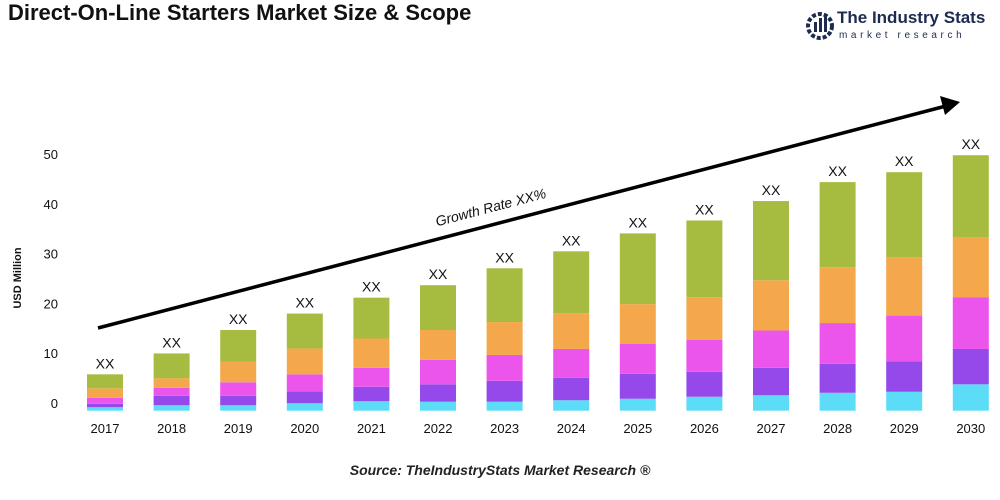 This screenshot has height=500, width=1000. Describe the element at coordinates (51, 303) in the screenshot. I see `y-tick-label: 20` at that location.